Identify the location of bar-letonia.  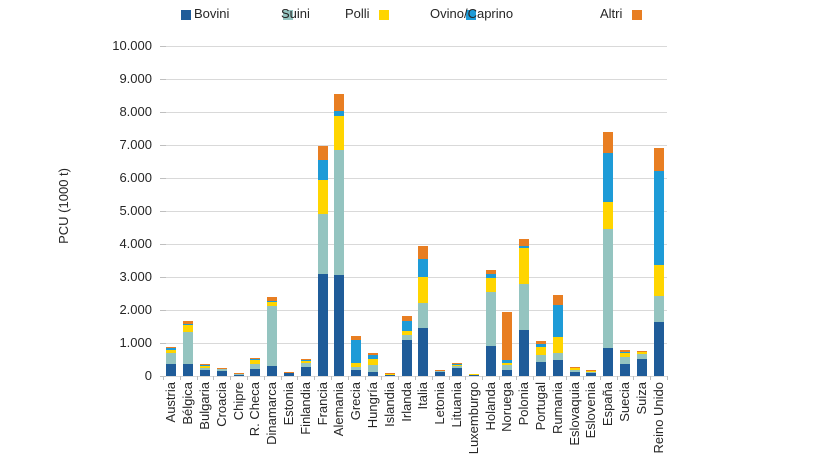
(440, 372).